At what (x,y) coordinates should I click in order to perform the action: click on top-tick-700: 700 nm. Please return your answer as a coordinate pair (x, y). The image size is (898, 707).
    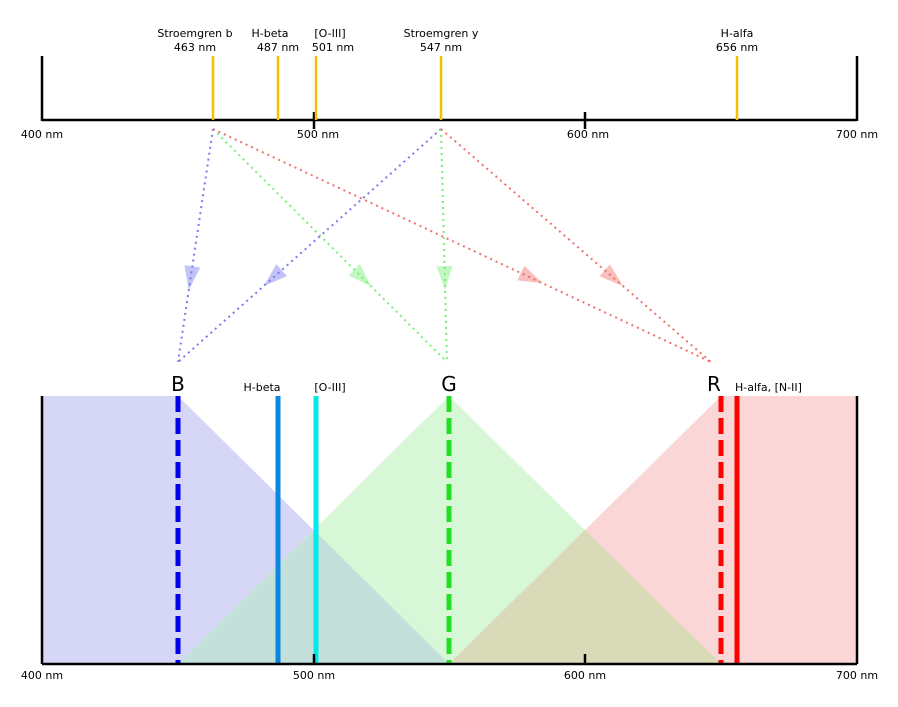
    Looking at the image, I should click on (857, 134).